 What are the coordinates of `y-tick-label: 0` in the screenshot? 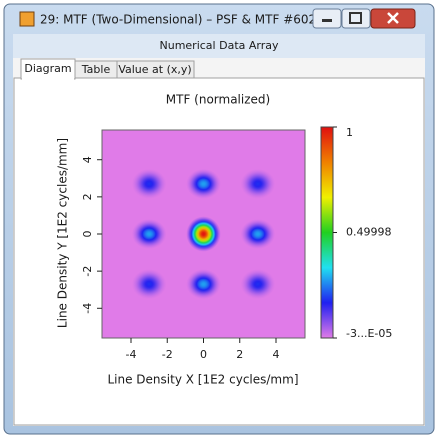 It's located at (87, 234).